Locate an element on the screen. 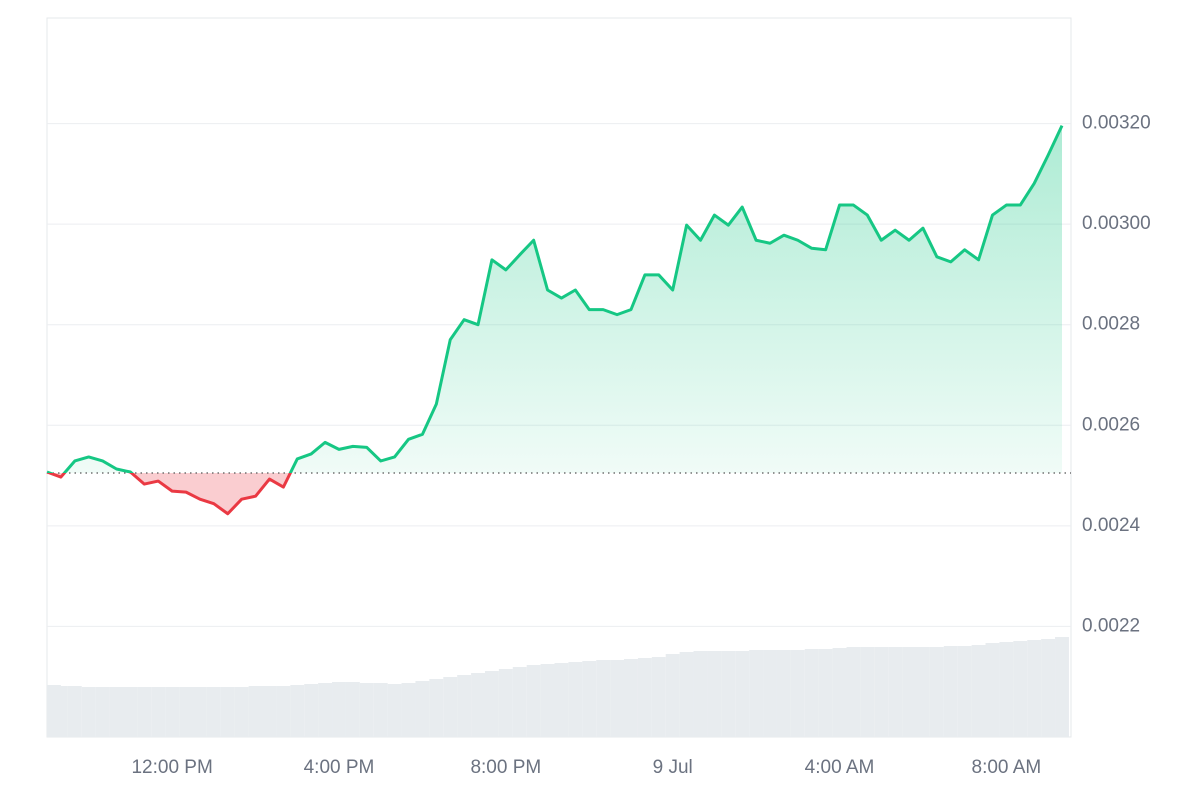  x-tick-label: 12:00 PM is located at coordinates (171, 767).